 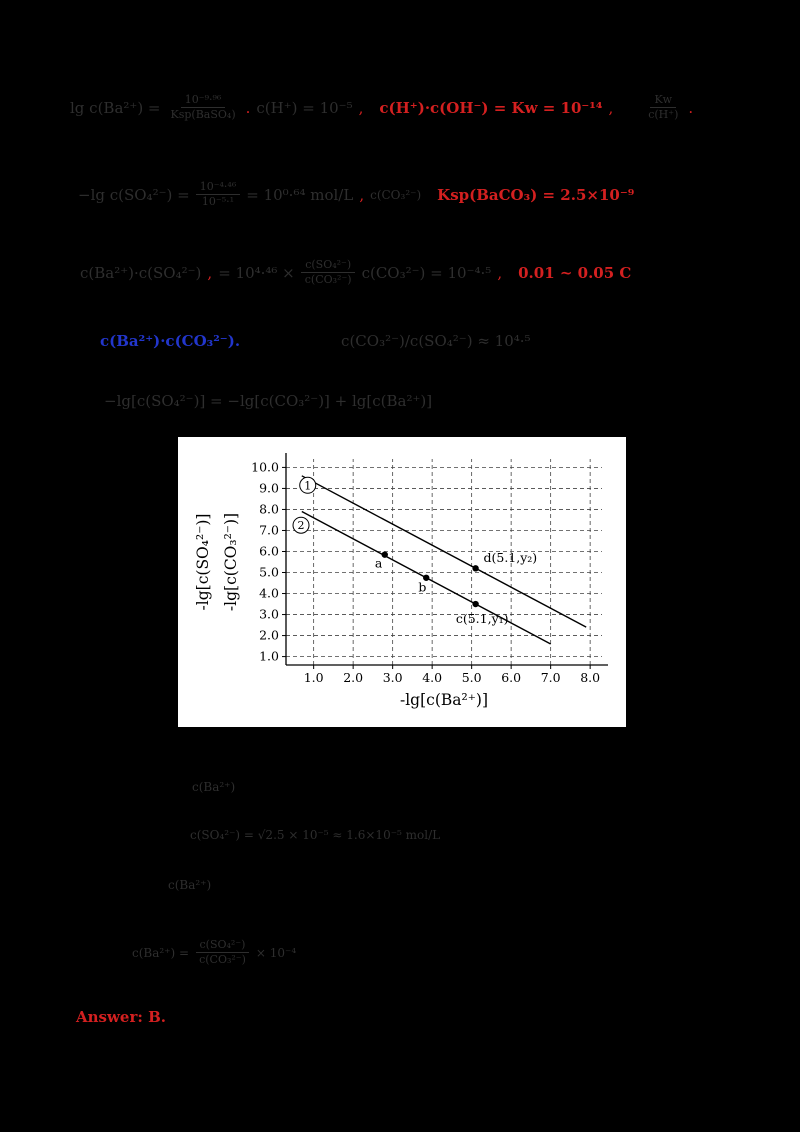 I want to click on fraction: Kw c(H⁺), so click(x=663, y=108).